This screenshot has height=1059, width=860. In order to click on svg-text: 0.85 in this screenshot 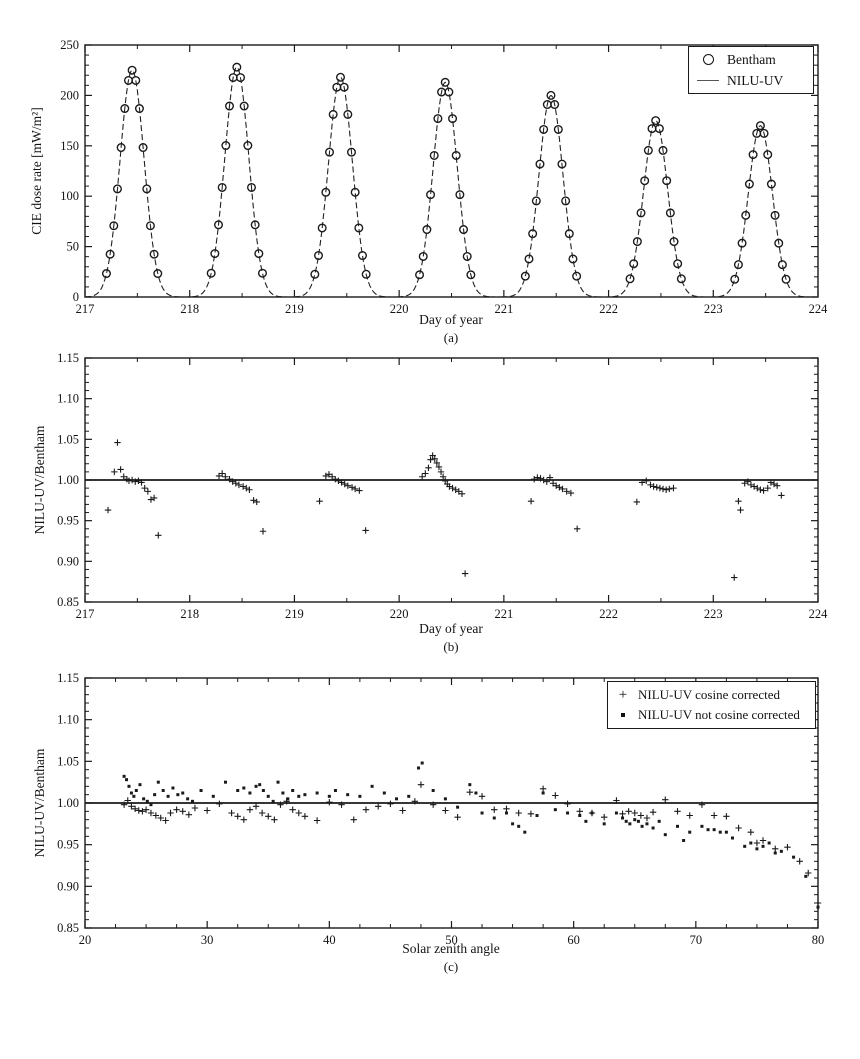, I will do `click(68, 928)`.